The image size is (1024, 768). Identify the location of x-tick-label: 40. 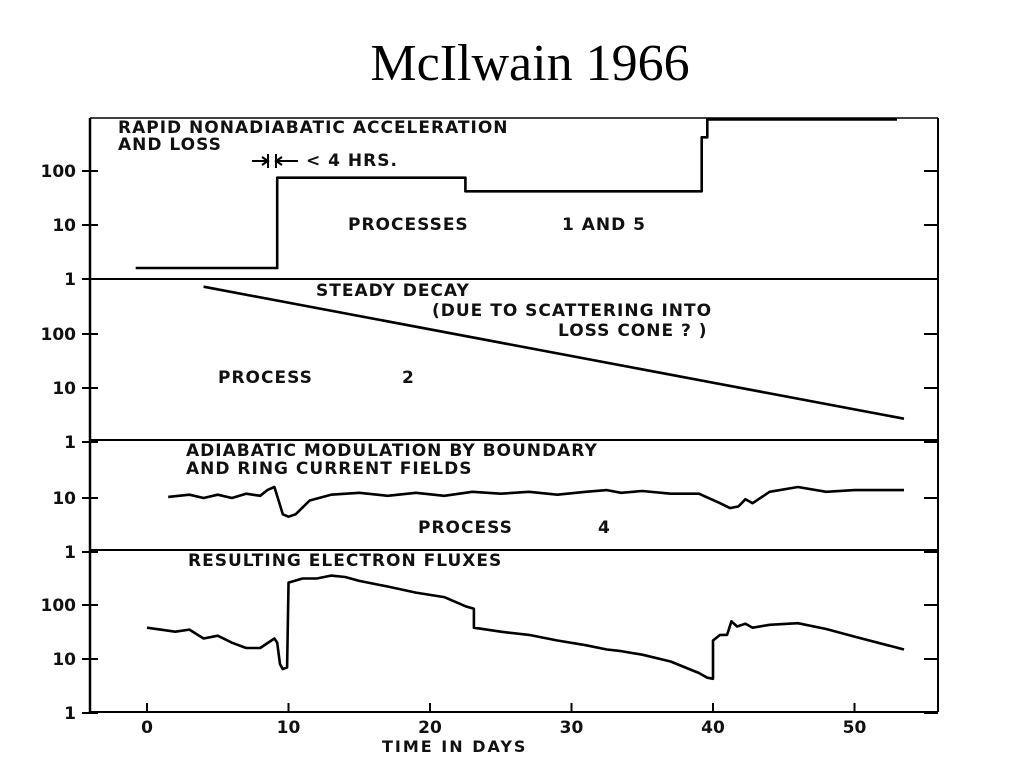
(713, 728).